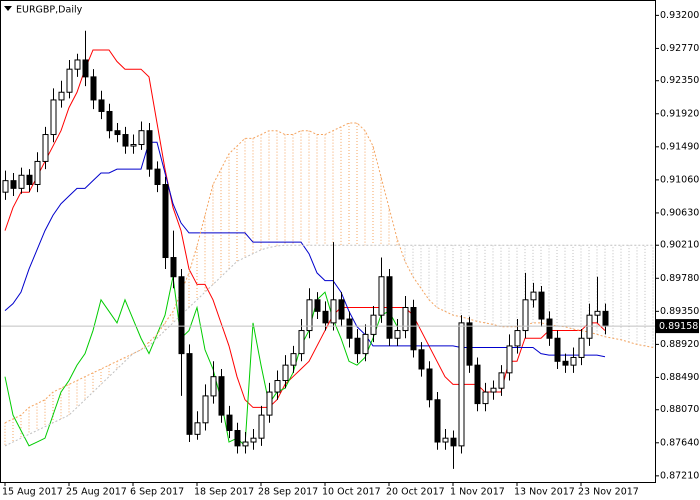 The image size is (700, 500). I want to click on y-tick-label: 0.92770, so click(679, 48).